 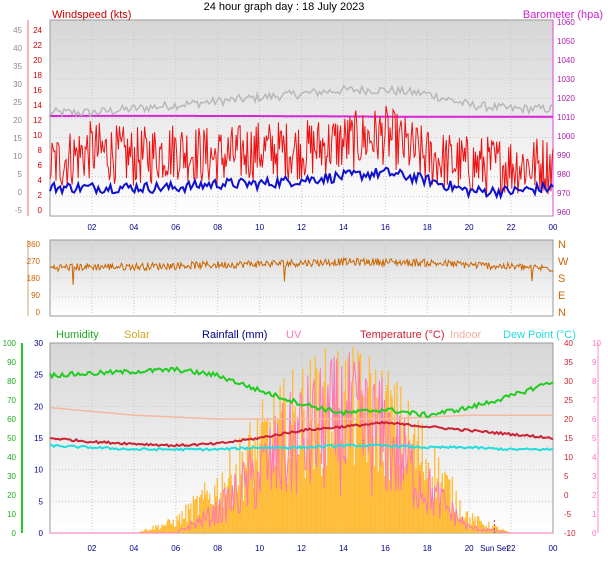 I want to click on humidity-tick-label: 90, so click(x=11, y=362).